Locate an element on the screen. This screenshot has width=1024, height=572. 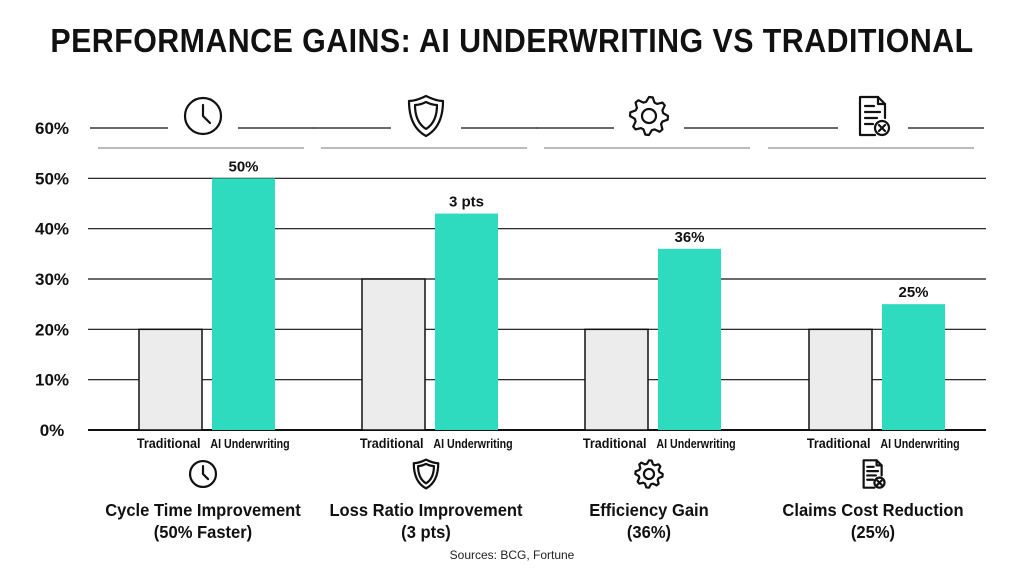
category-label: Cycle Time Improvement is located at coordinates (203, 509).